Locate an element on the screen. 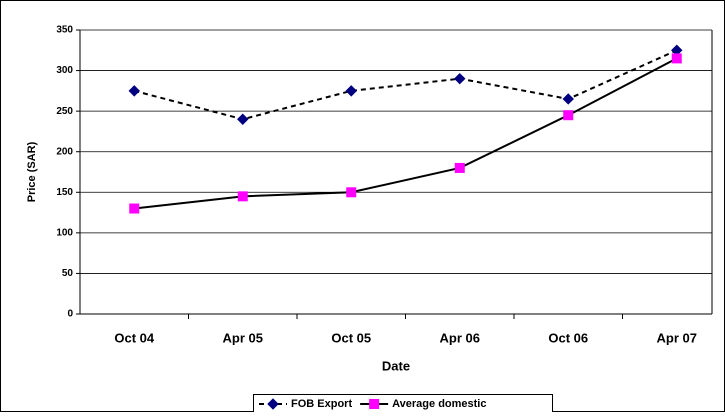 The width and height of the screenshot is (725, 417). y-tick-label: 200 is located at coordinates (64, 151).